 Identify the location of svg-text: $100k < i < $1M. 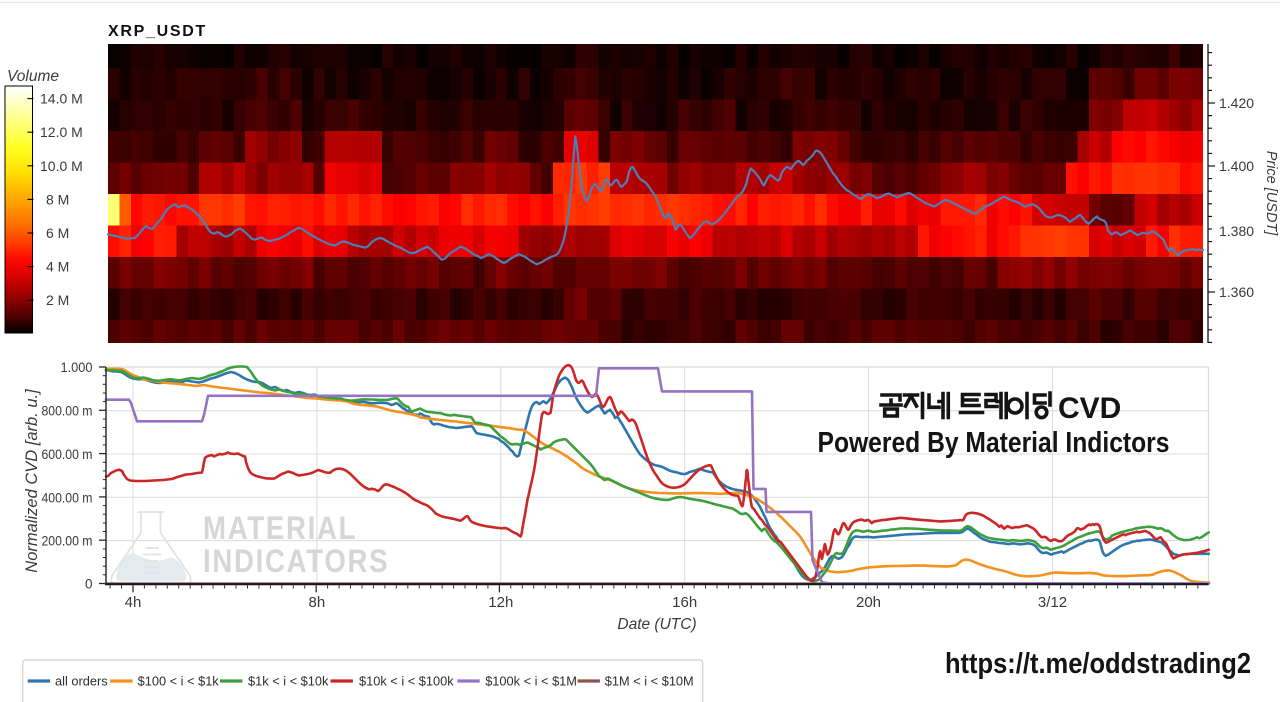
(531, 681).